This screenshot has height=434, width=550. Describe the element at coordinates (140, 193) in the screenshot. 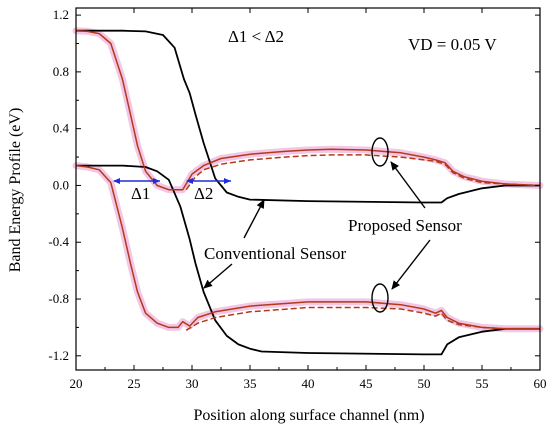

I see `delta1-label: Δ1` at that location.